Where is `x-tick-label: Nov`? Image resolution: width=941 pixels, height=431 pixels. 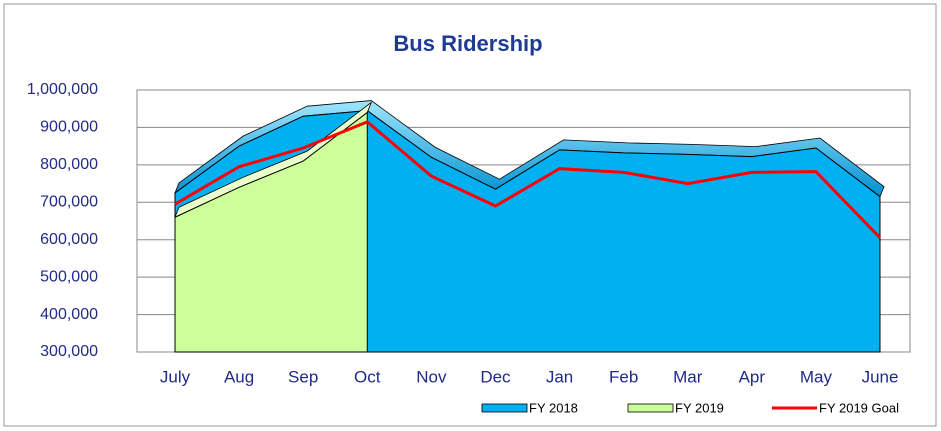
x-tick-label: Nov is located at coordinates (431, 376).